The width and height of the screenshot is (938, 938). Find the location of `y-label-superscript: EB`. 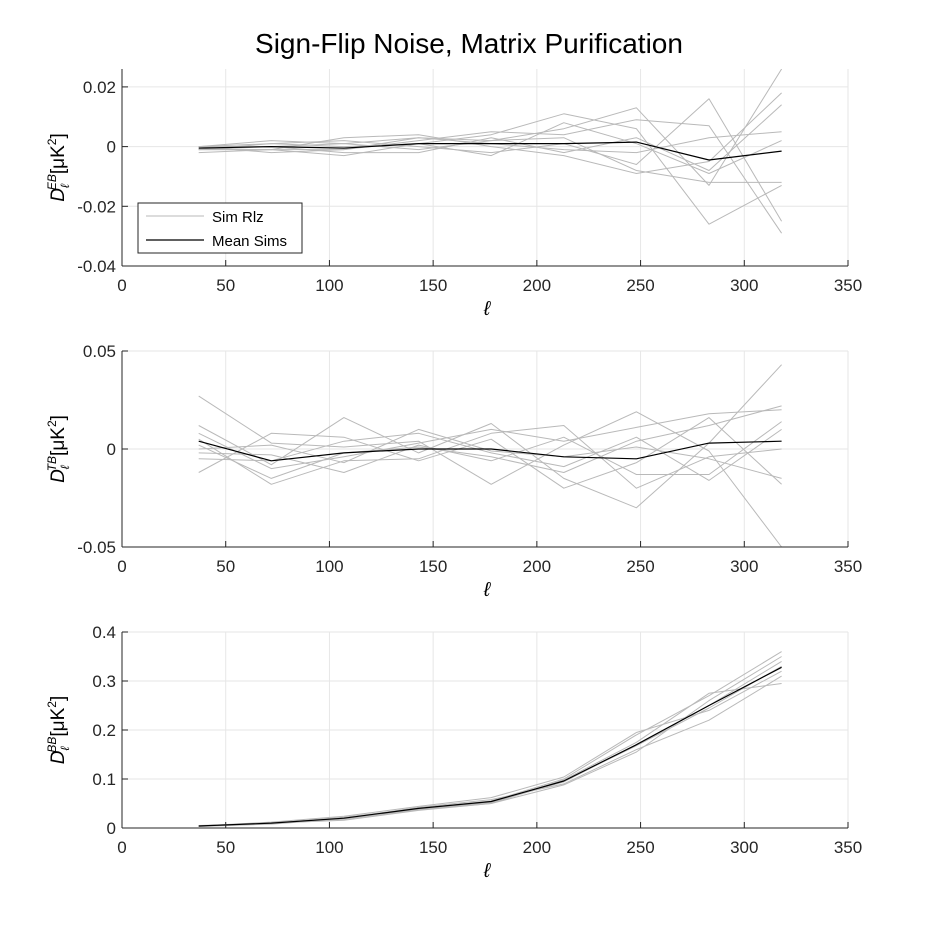

y-label-superscript: EB is located at coordinates (52, 182).